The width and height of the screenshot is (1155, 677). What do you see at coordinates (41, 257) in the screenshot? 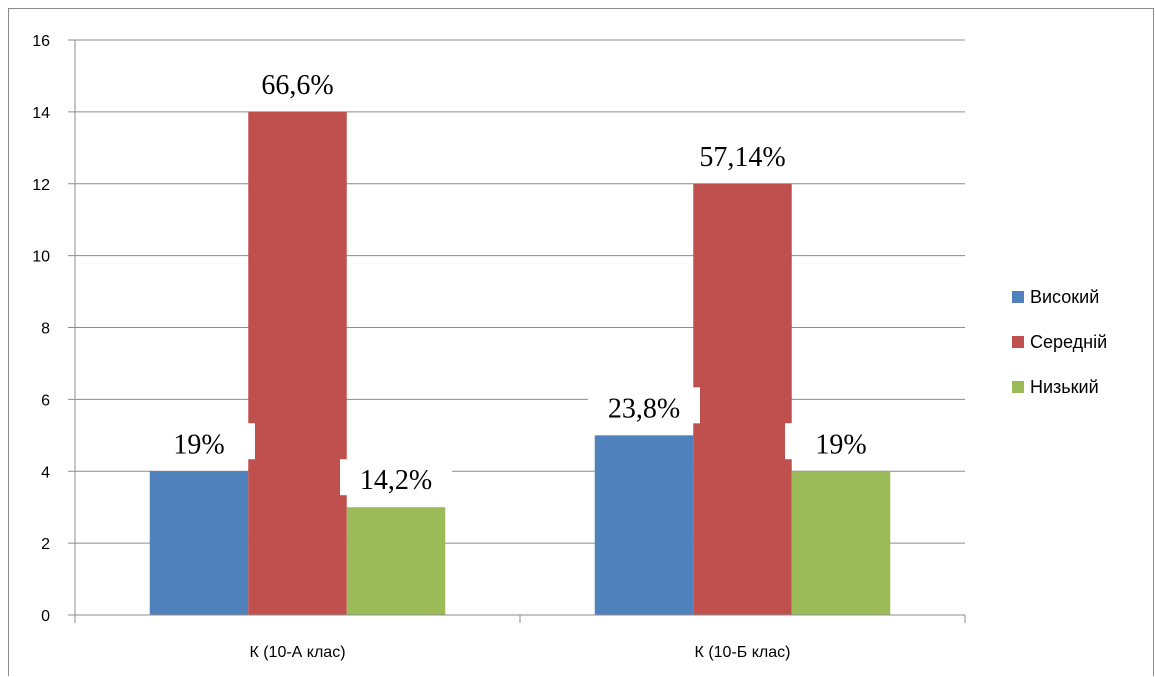
I see `y-tick-label: 10` at bounding box center [41, 257].